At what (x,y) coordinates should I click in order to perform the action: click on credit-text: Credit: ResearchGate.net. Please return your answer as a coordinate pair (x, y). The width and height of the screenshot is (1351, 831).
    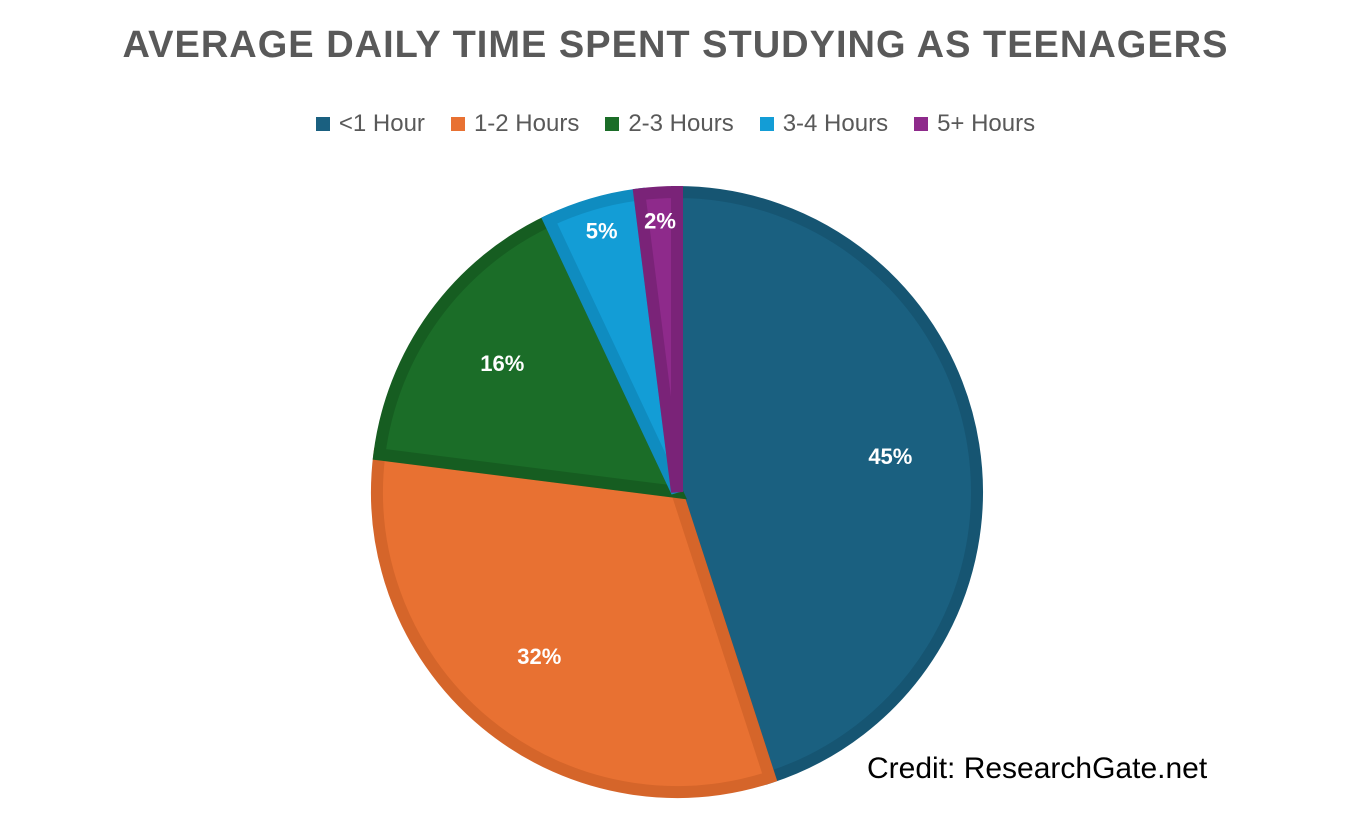
    Looking at the image, I should click on (1037, 768).